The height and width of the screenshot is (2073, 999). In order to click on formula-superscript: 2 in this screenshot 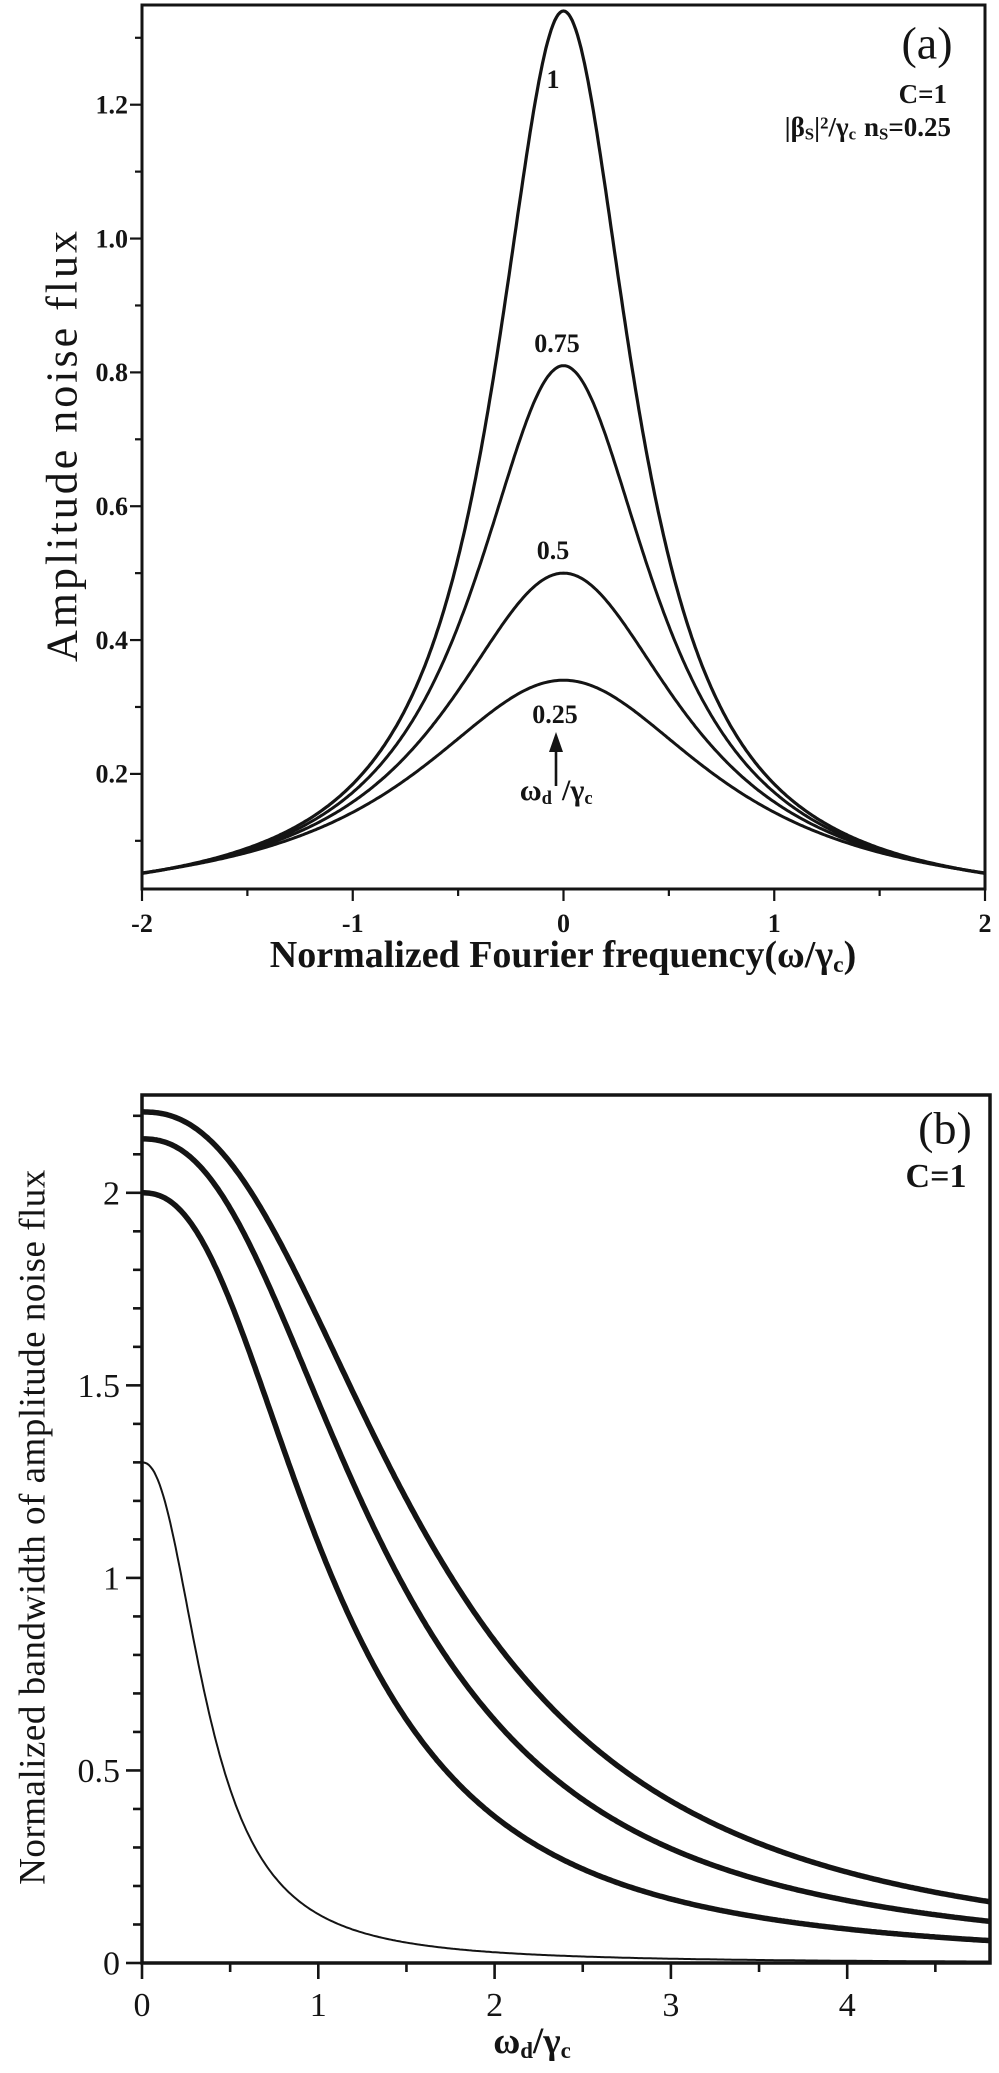, I will do `click(824, 123)`.